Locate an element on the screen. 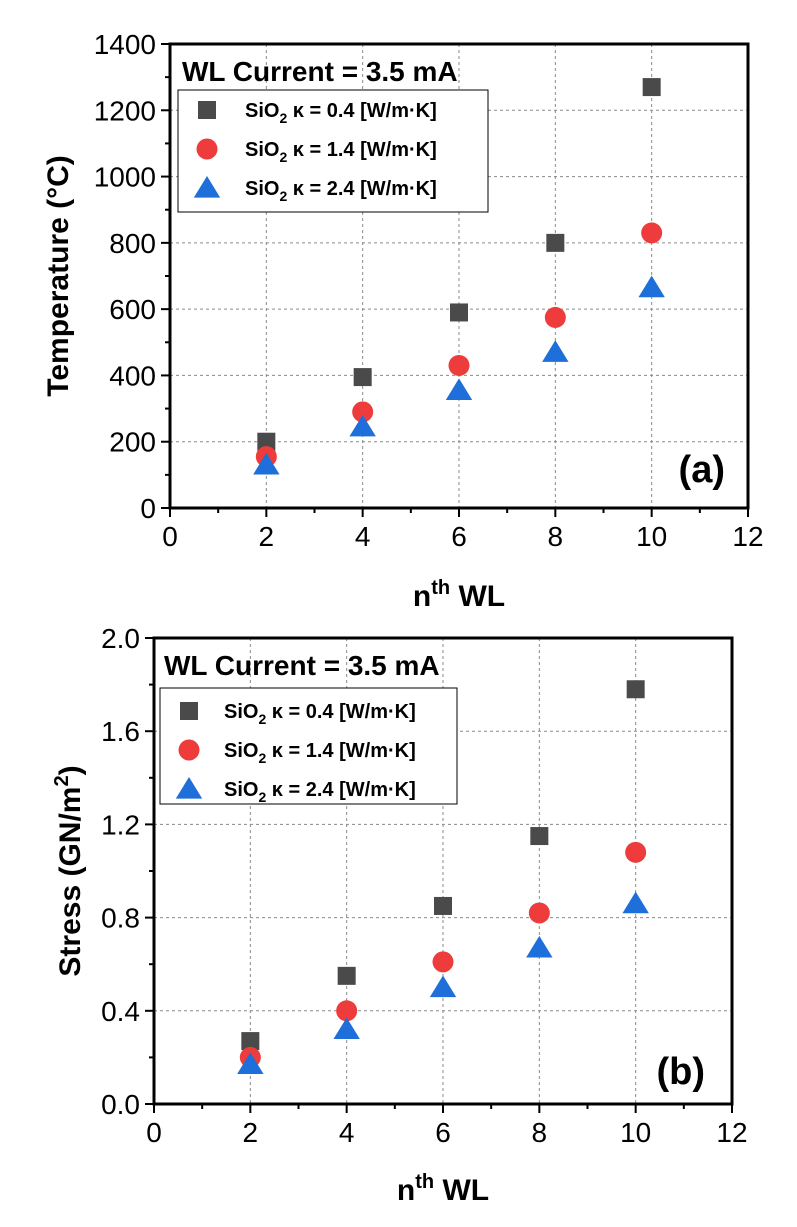 This screenshot has width=797, height=1227. y-tick-label: 0 is located at coordinates (148, 508).